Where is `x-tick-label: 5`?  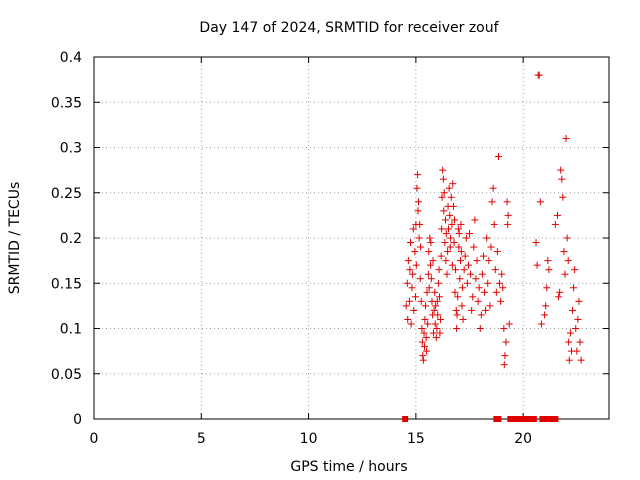
x-tick-label: 5 is located at coordinates (201, 439).